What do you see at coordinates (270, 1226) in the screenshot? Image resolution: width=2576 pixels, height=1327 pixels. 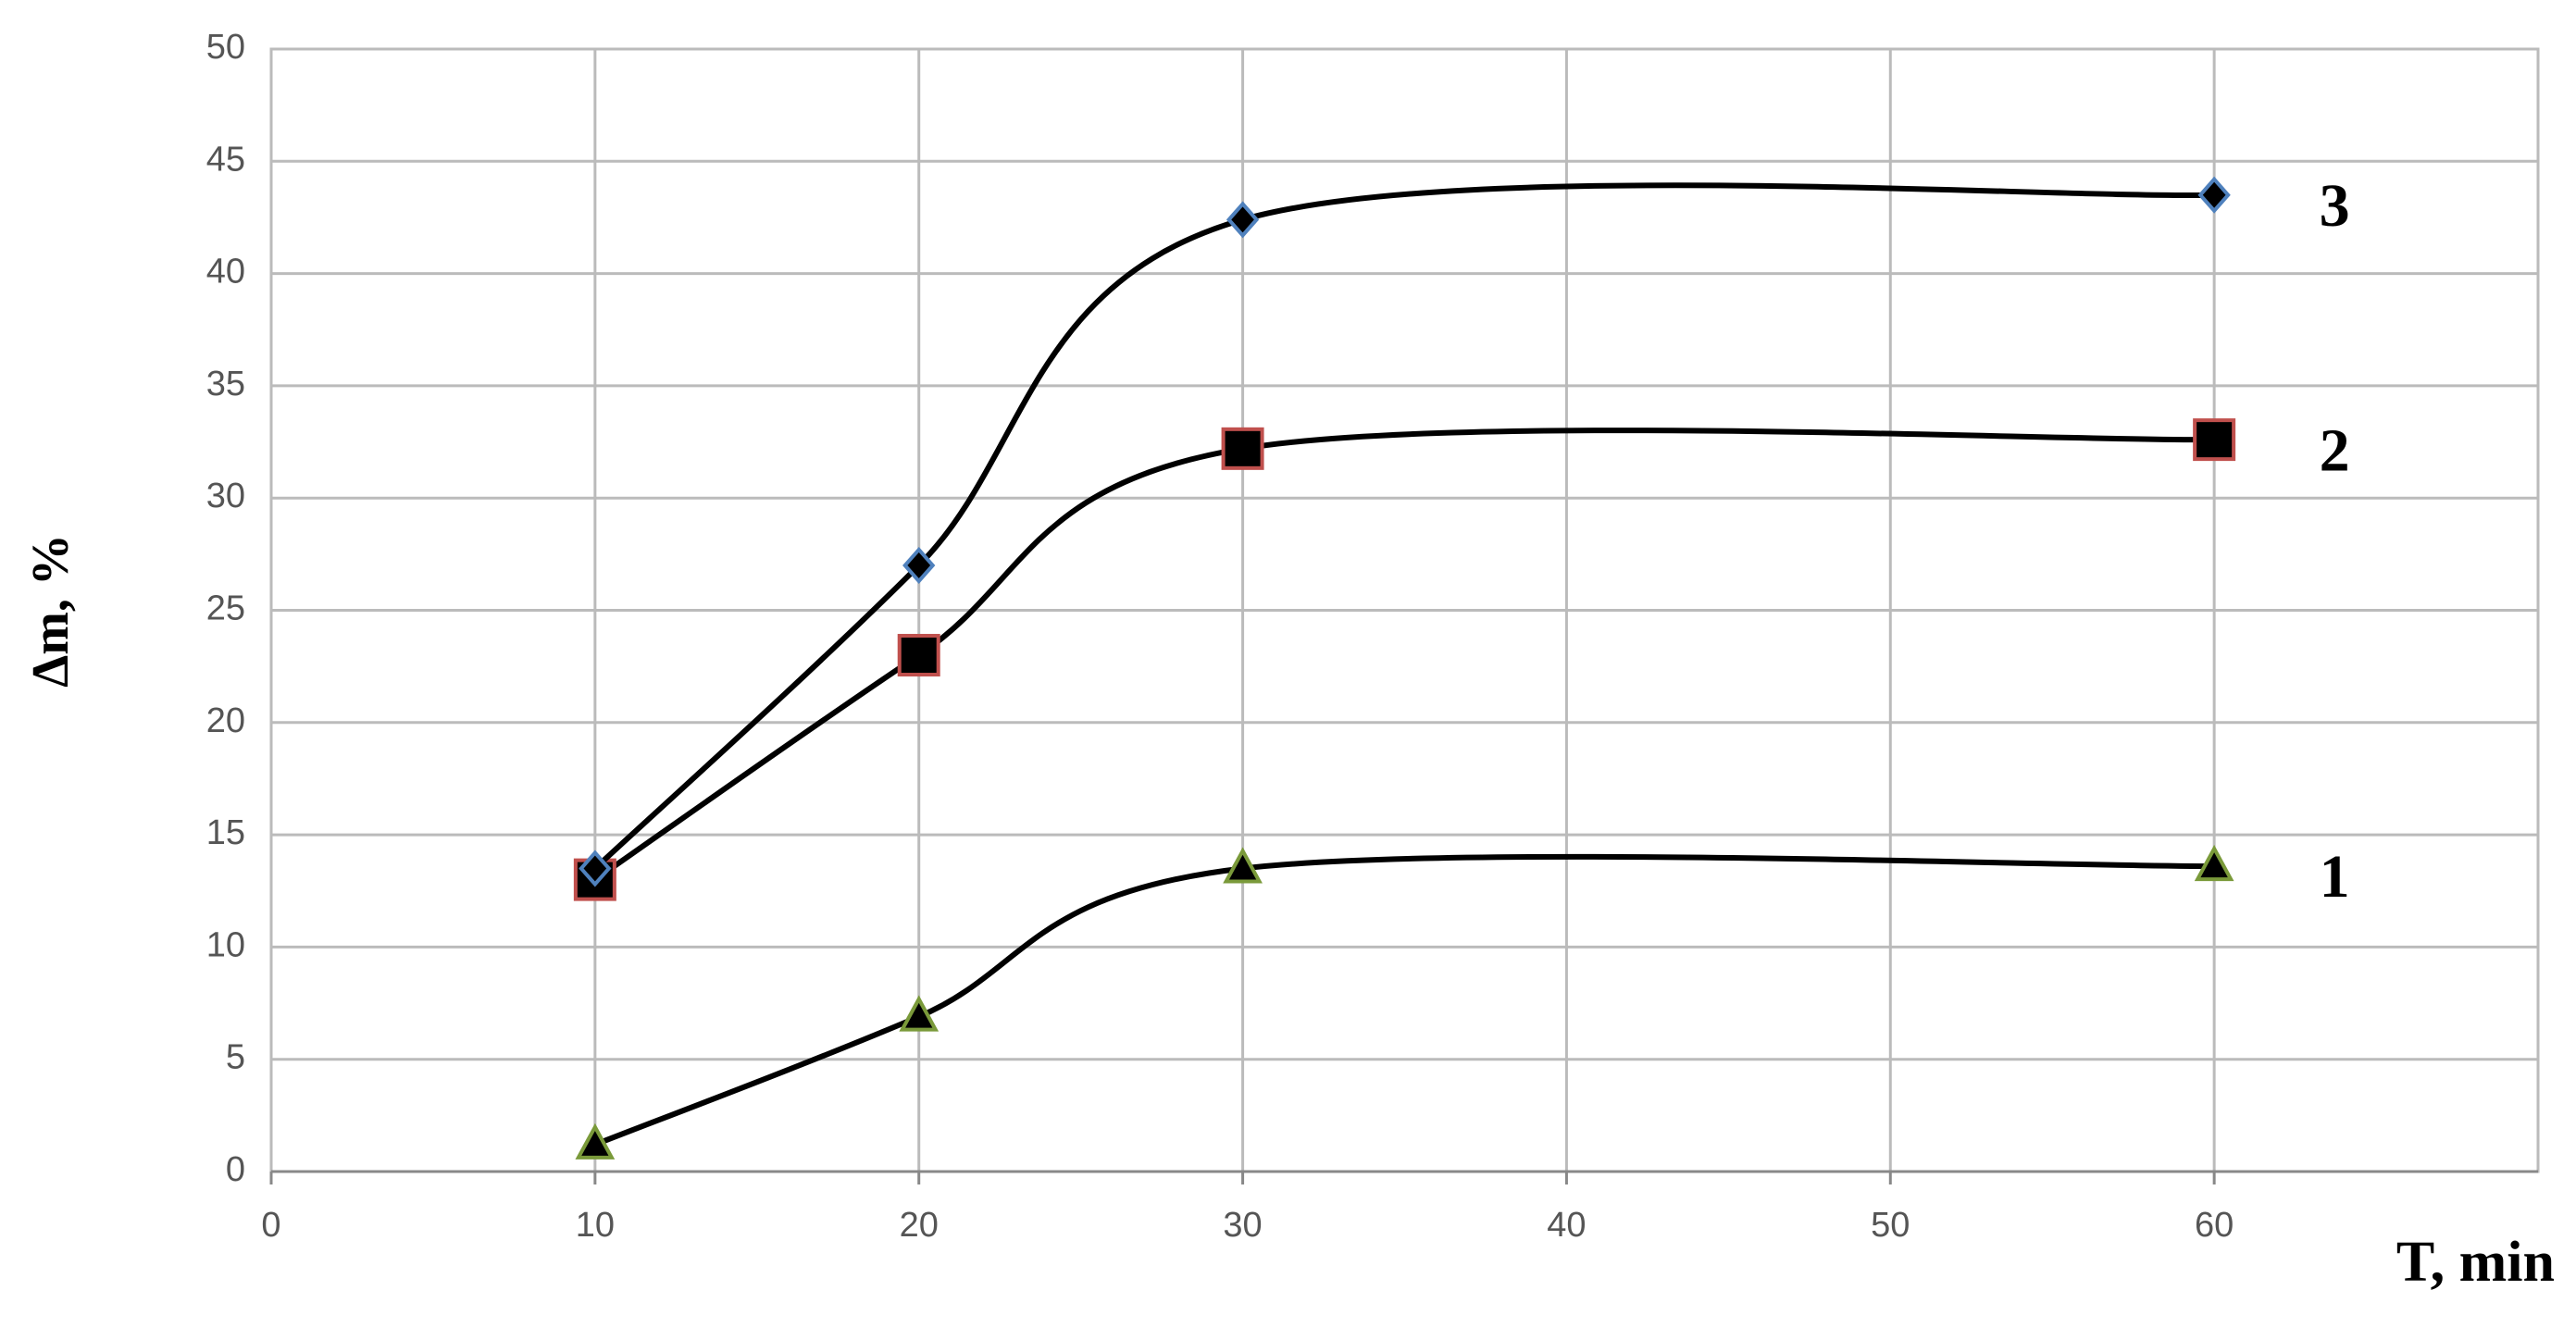 I see `x-tick-label: 0` at bounding box center [270, 1226].